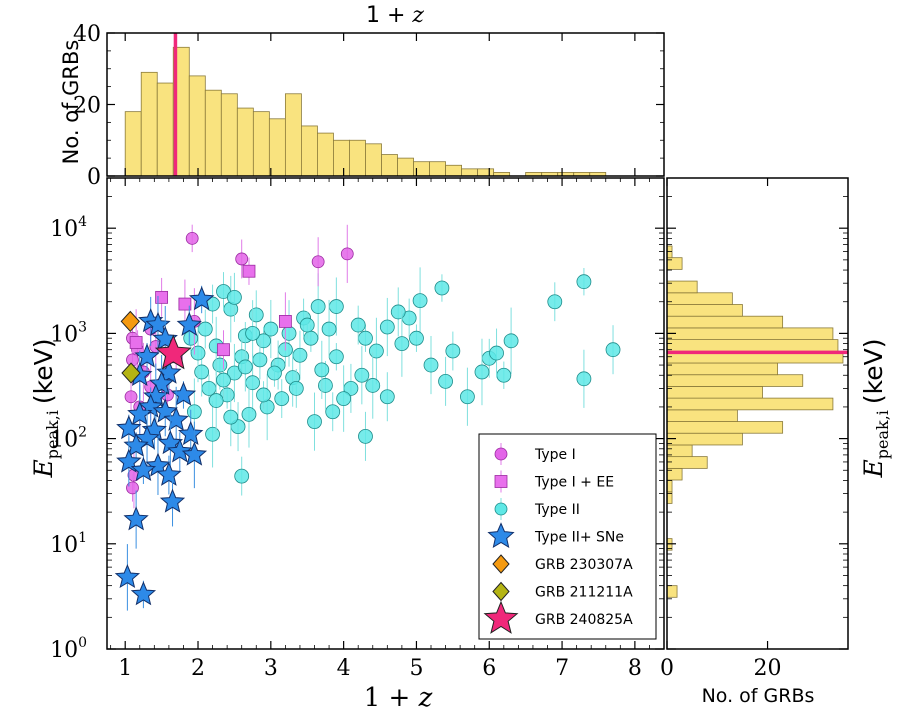  Describe the element at coordinates (537, 509) in the screenshot. I see `legend-item: Type II` at that location.